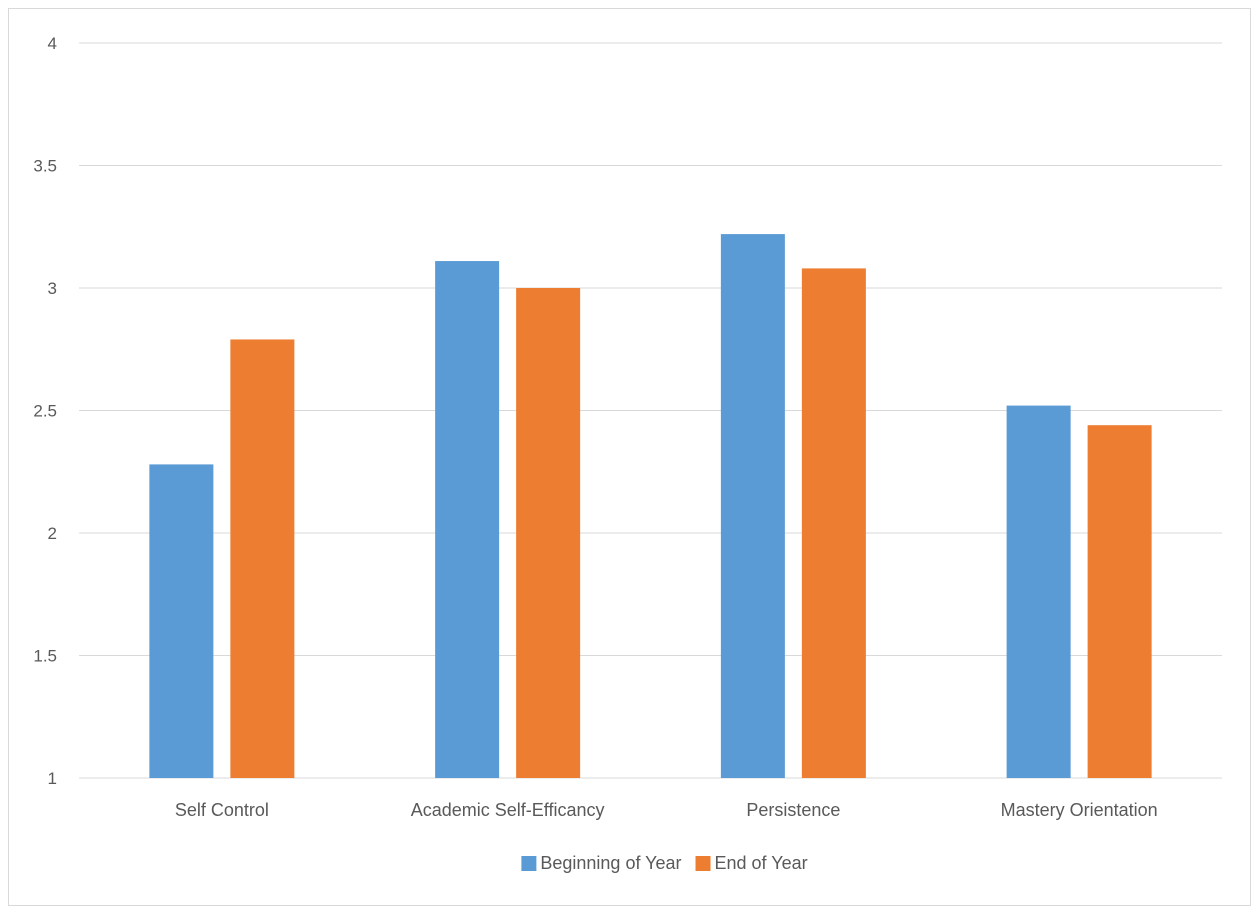 The width and height of the screenshot is (1252, 912). Describe the element at coordinates (222, 810) in the screenshot. I see `x-tick-label: Self Control` at that location.